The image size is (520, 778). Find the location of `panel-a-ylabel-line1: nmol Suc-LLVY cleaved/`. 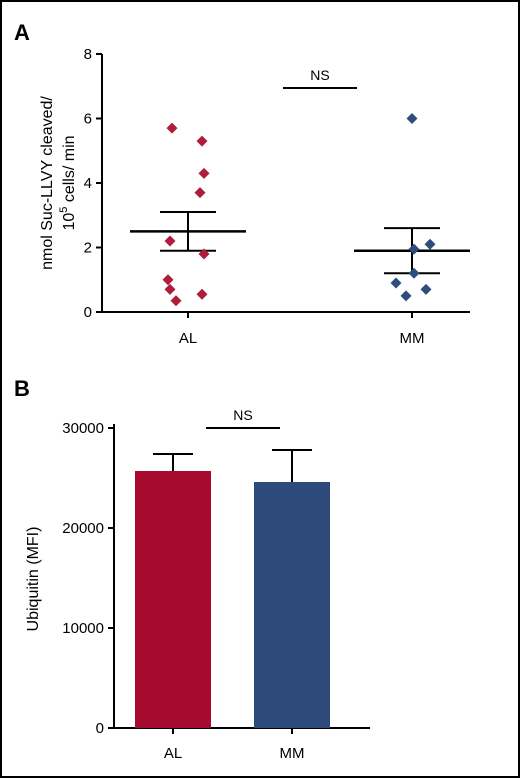

panel-a-ylabel-line1: nmol Suc-LLVY cleaved/ is located at coordinates (47, 183).